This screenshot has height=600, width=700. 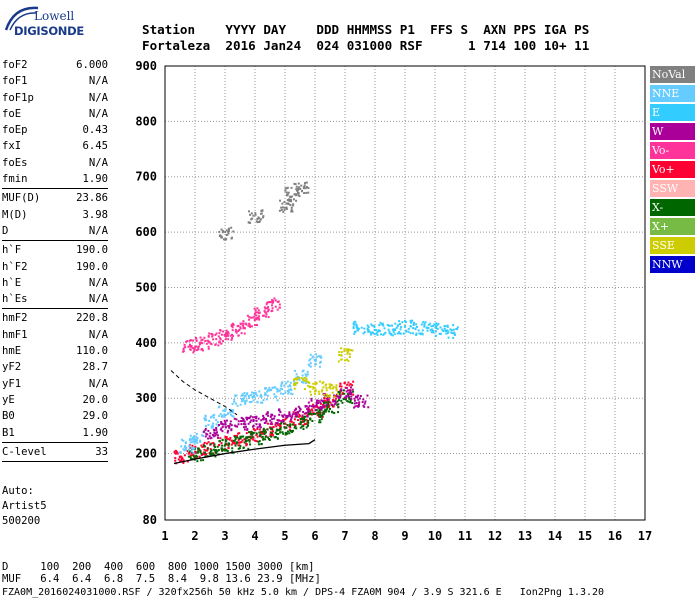 What do you see at coordinates (555, 536) in the screenshot?
I see `x-tick-label: 14` at bounding box center [555, 536].